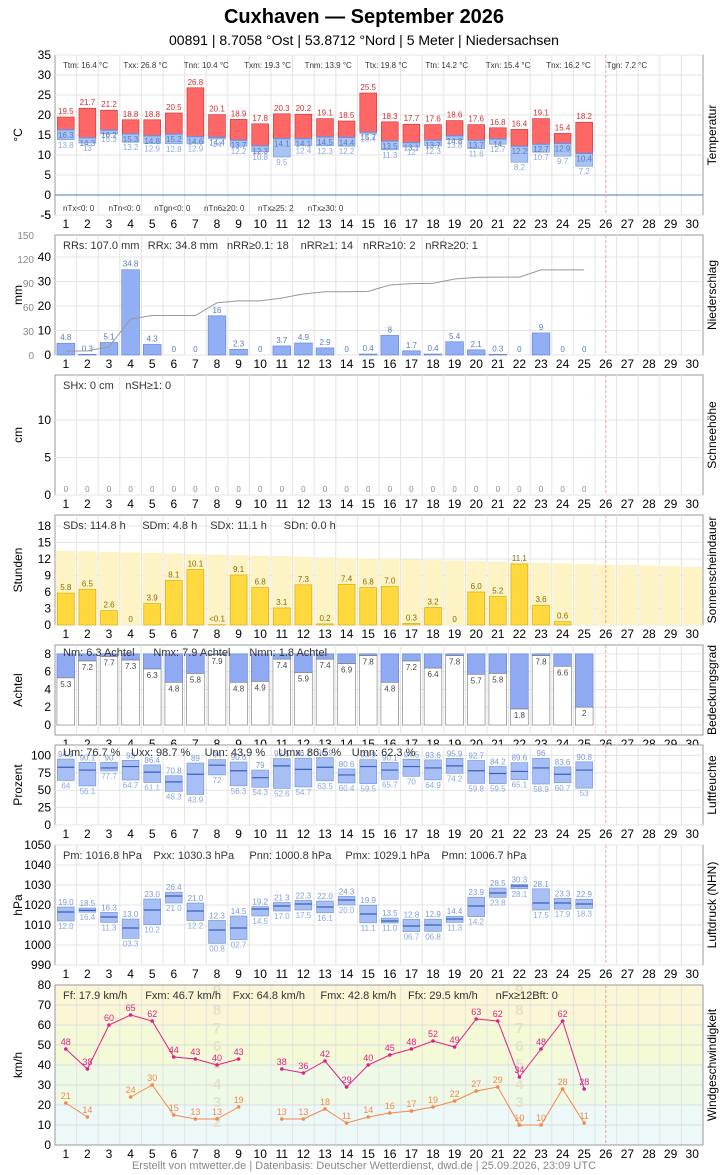  What do you see at coordinates (152, 224) in the screenshot?
I see `x-tick-label: 5` at bounding box center [152, 224].